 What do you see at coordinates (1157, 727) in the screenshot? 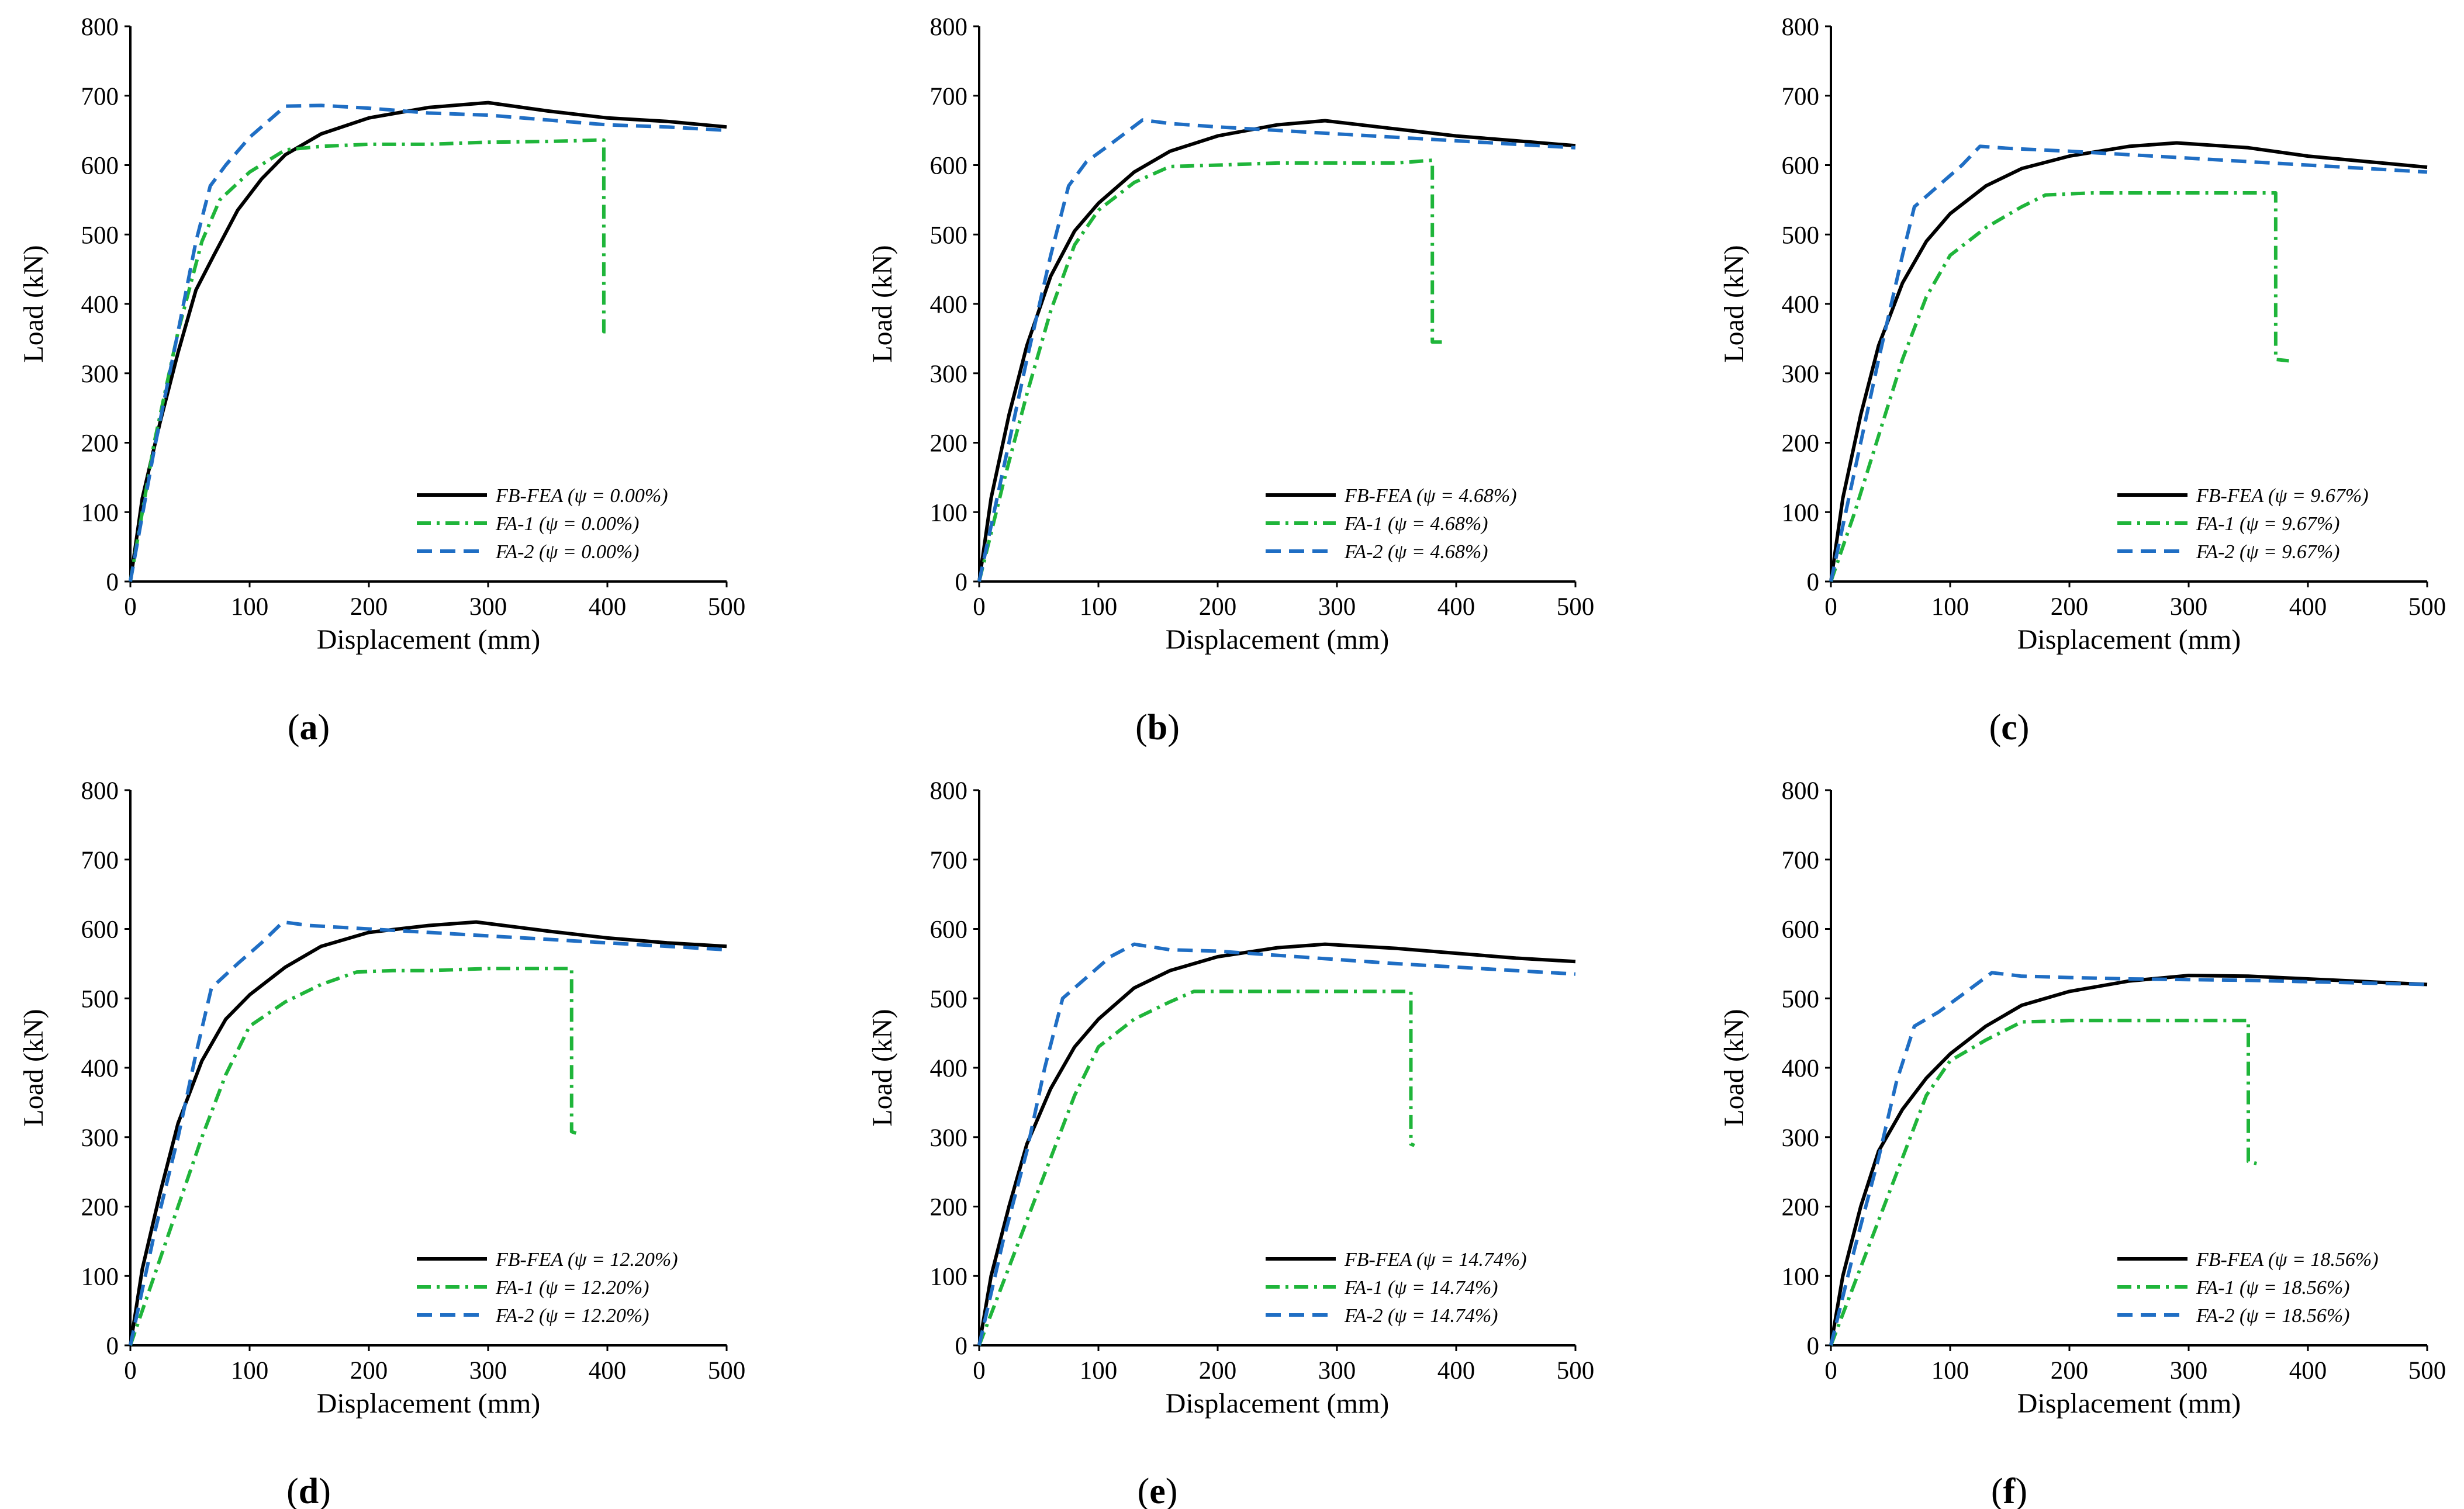
I see `panel-label: (b)` at bounding box center [1157, 727].